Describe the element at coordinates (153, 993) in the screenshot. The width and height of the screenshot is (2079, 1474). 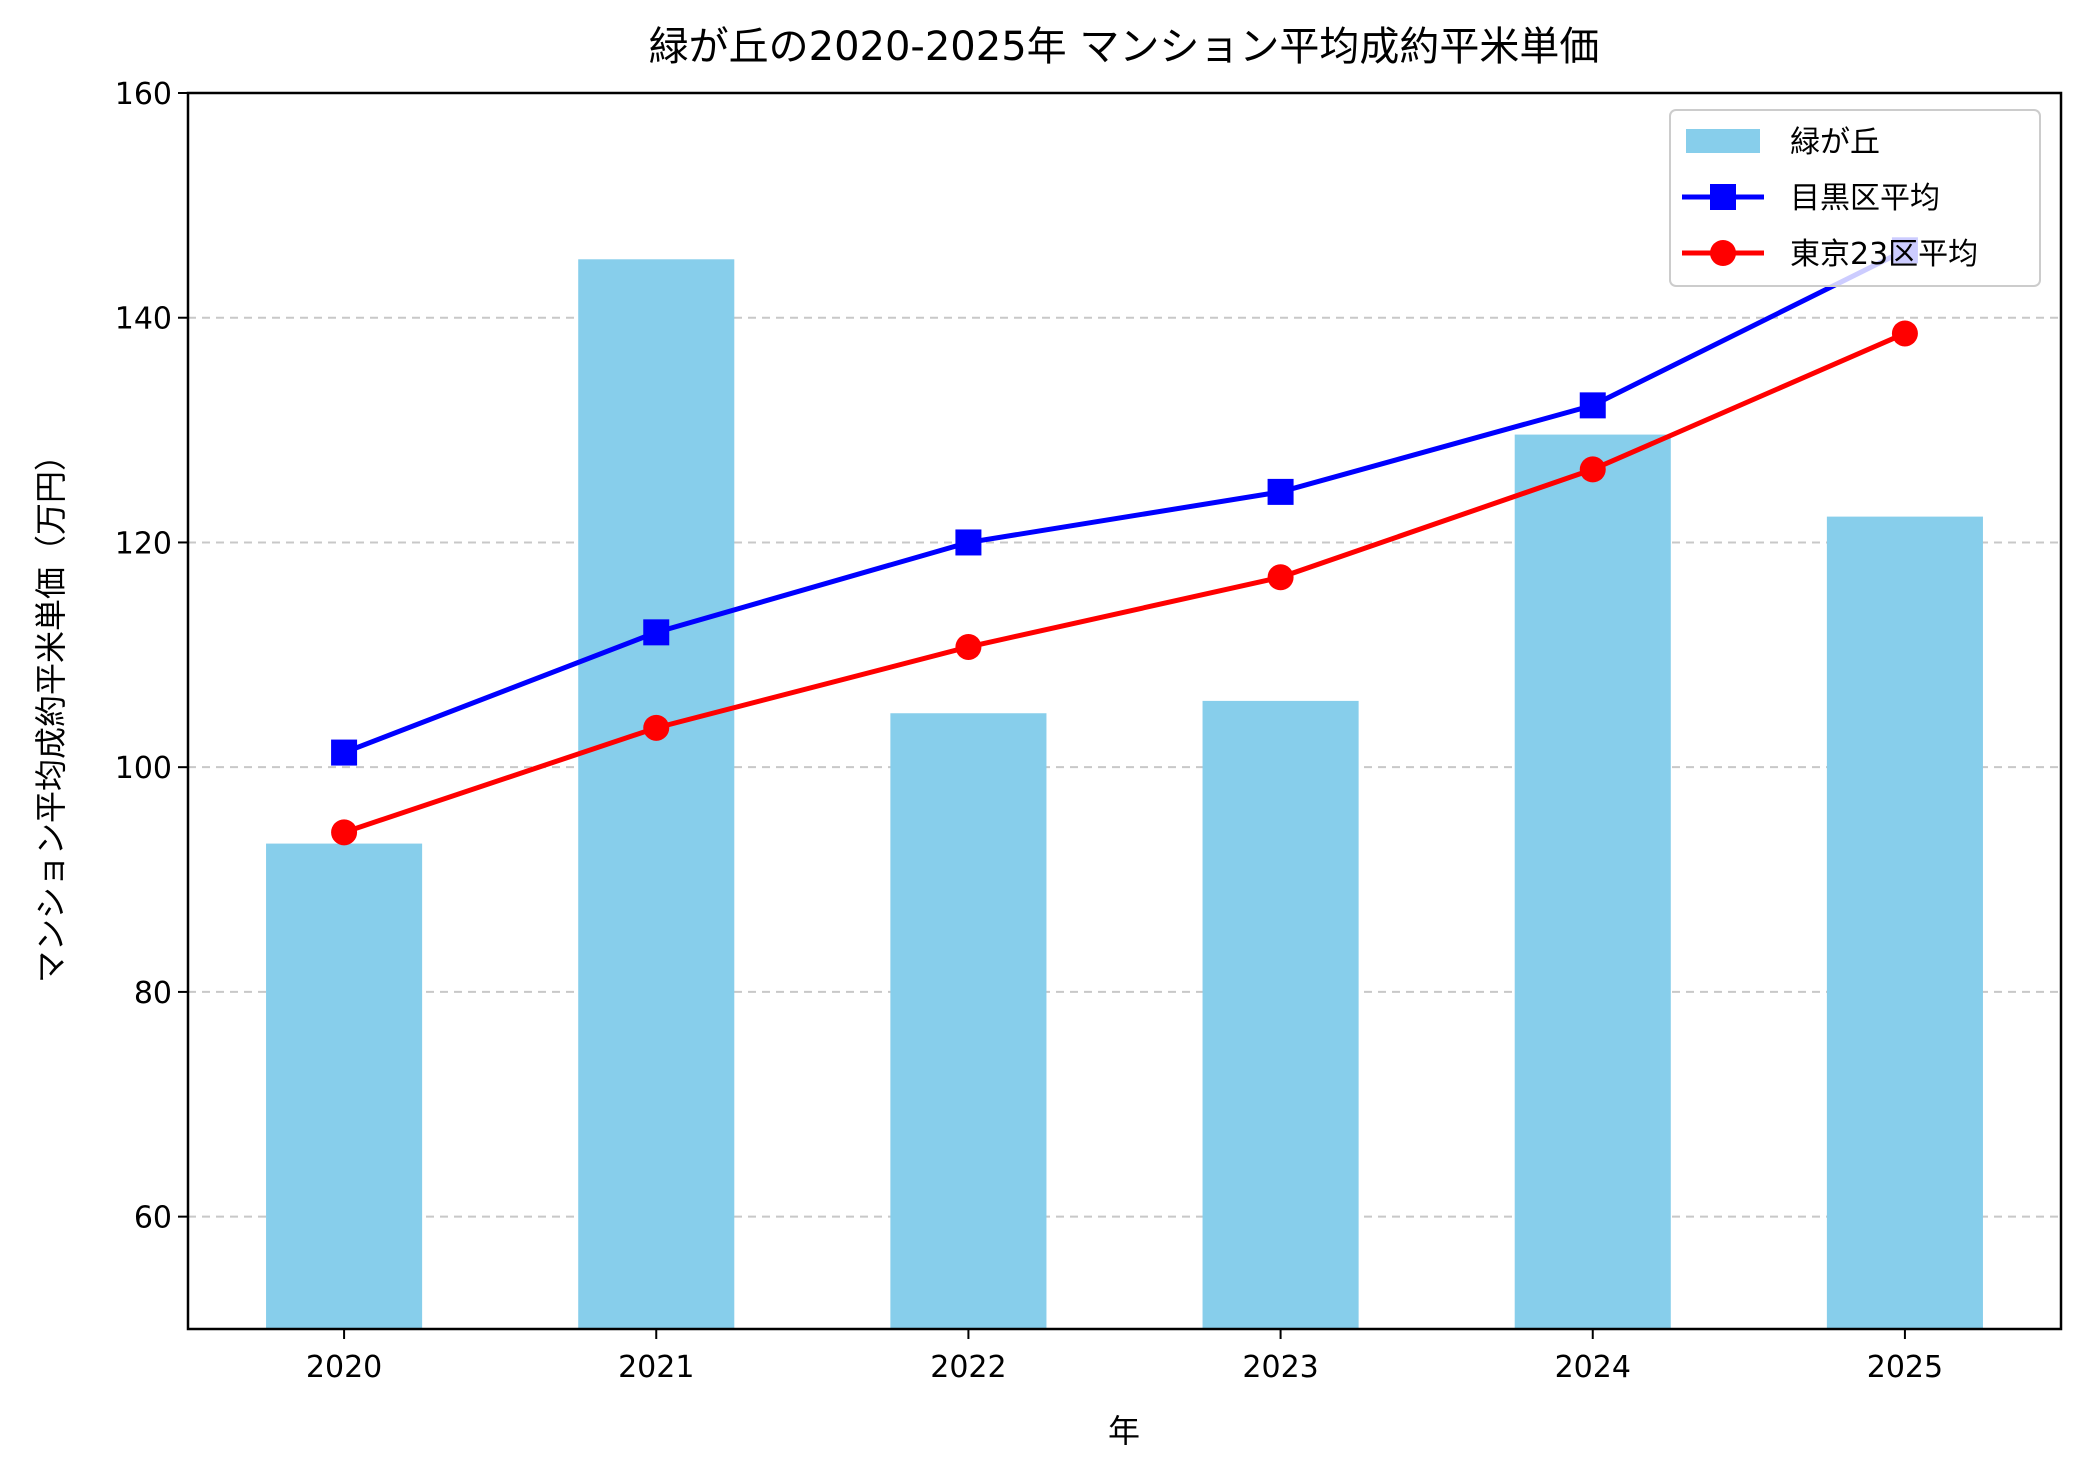
I see `y-tick-label: 80` at that location.